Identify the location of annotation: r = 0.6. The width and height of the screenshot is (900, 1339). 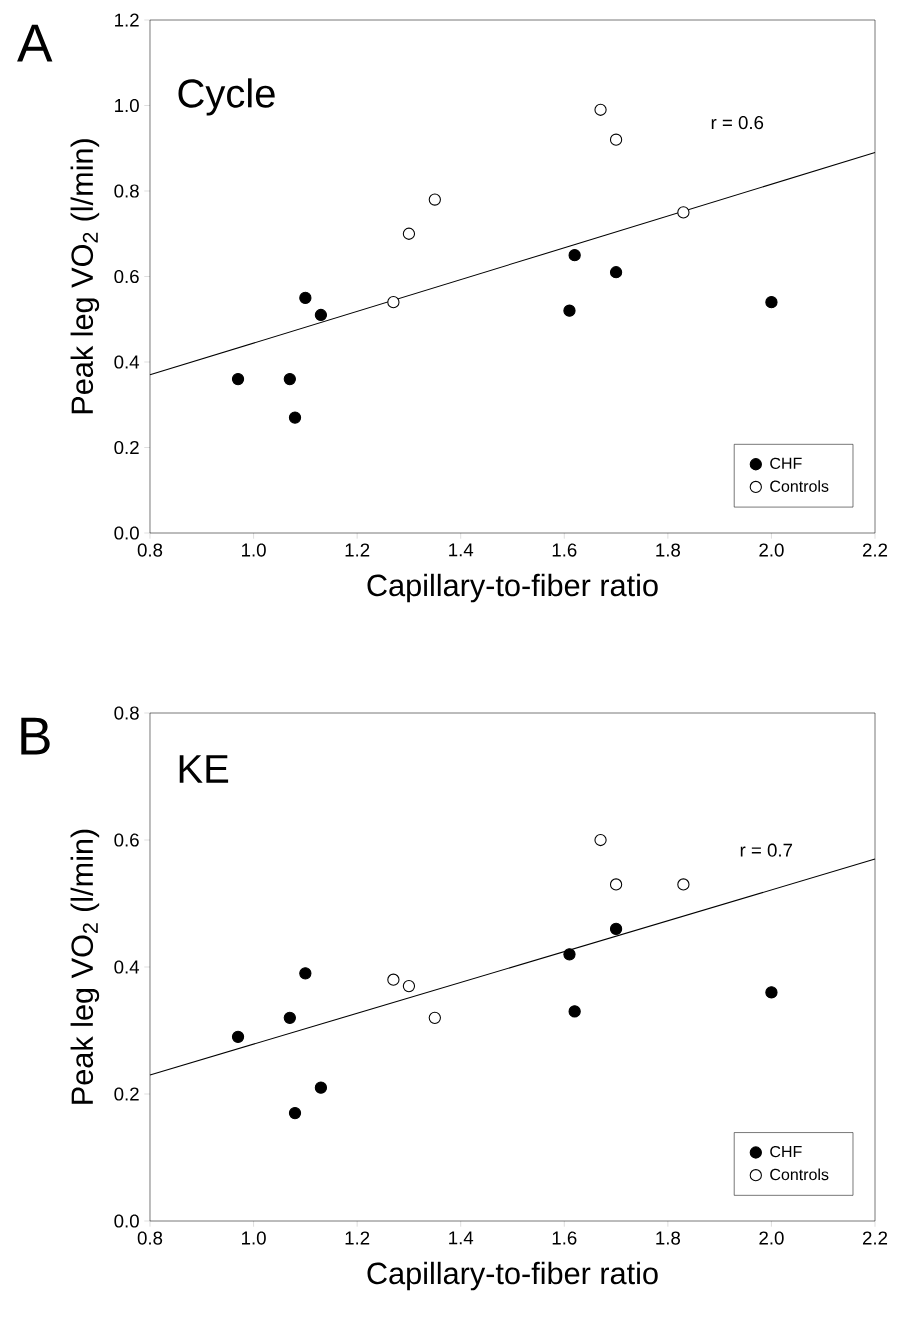
(737, 122).